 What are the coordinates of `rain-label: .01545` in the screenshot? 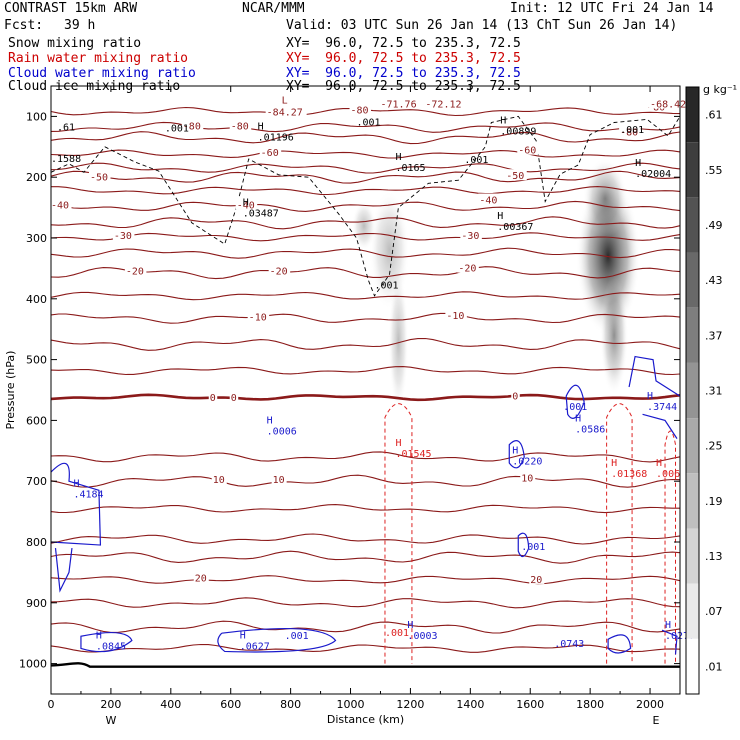 It's located at (413, 454).